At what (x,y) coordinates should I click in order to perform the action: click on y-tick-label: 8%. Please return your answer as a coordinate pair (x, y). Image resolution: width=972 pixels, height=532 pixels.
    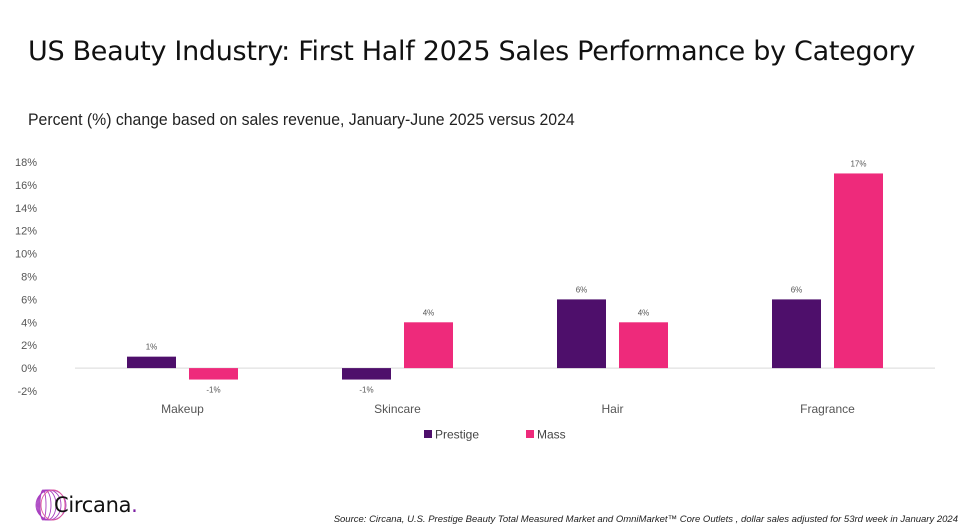
    Looking at the image, I should click on (29, 278).